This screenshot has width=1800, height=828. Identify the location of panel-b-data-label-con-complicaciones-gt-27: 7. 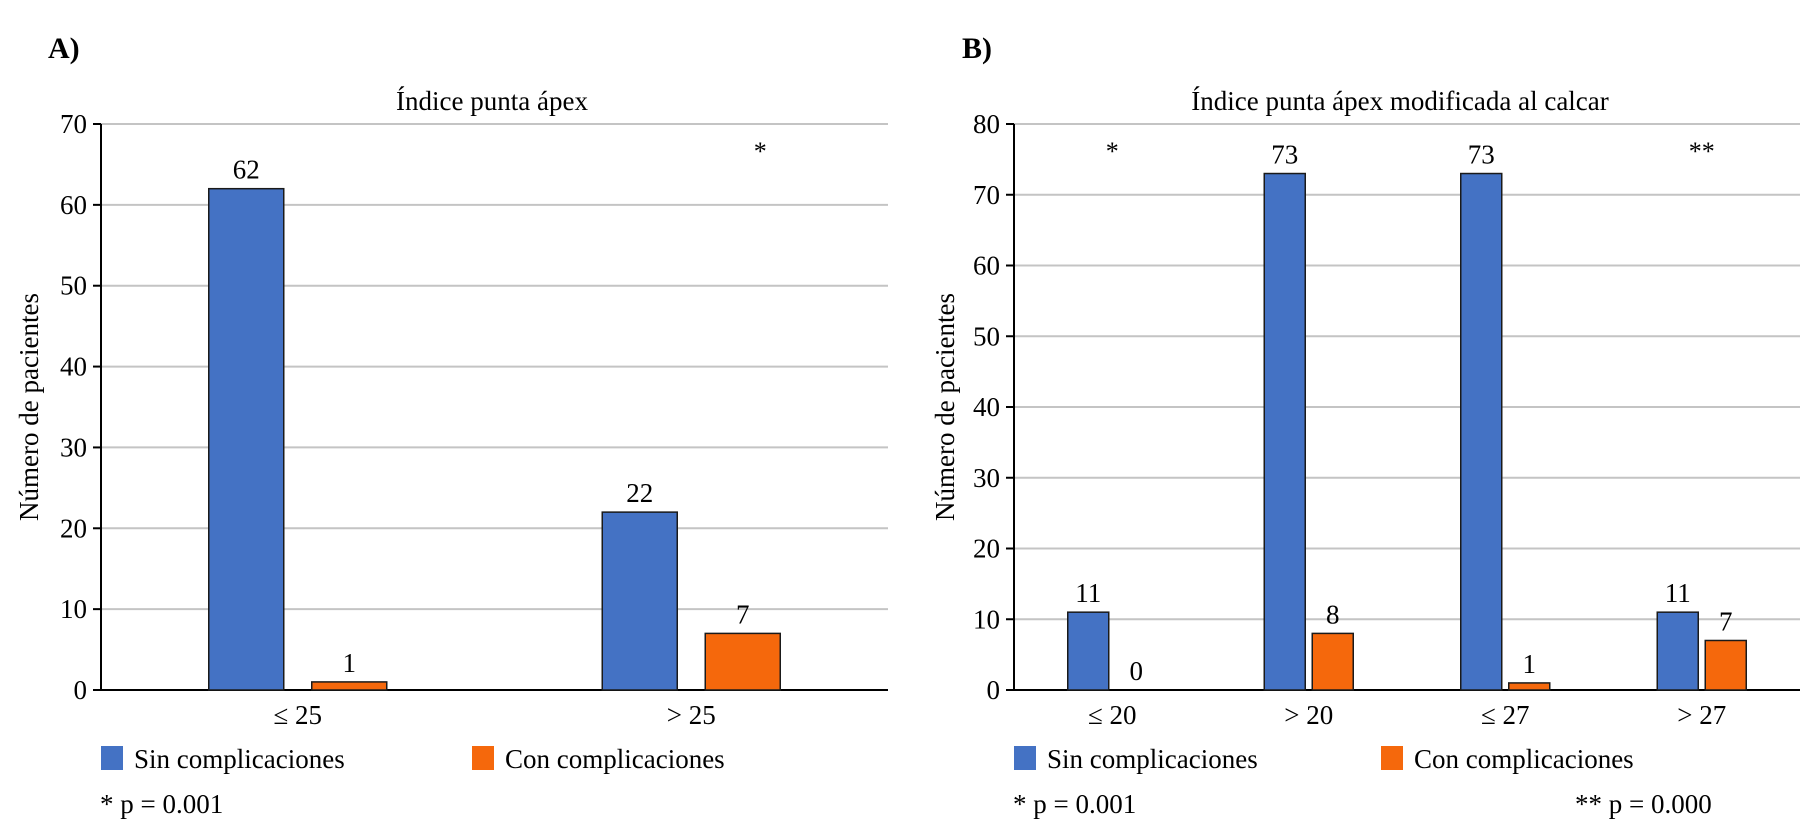
(1726, 621).